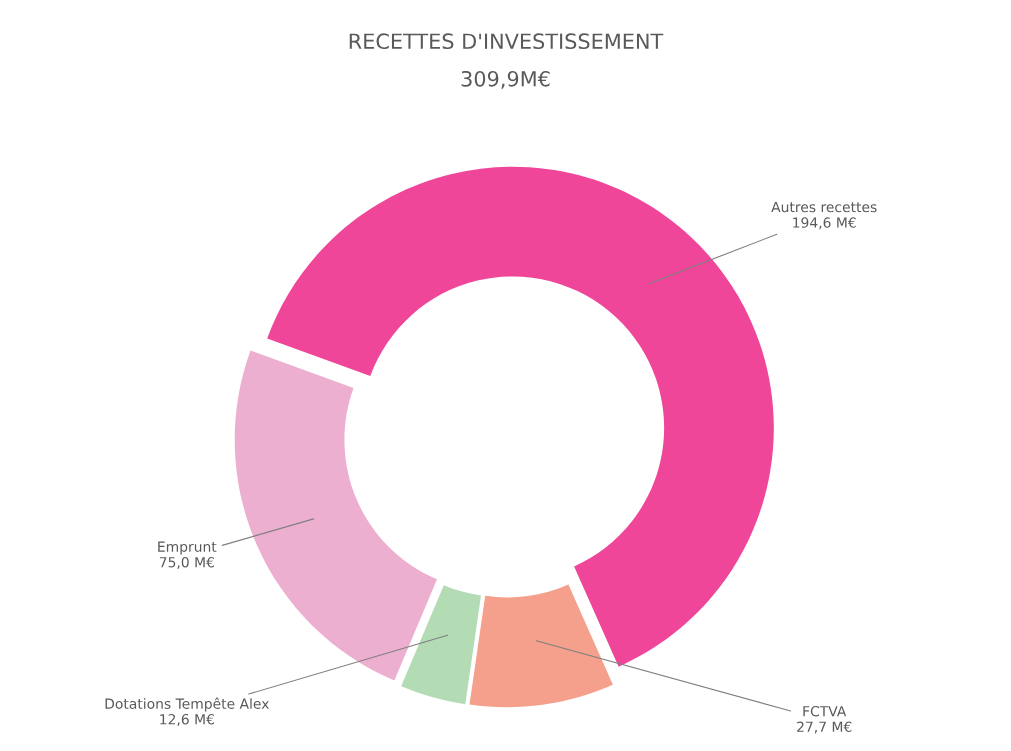  What do you see at coordinates (824, 727) in the screenshot?
I see `data-label: 27,7 M€` at bounding box center [824, 727].